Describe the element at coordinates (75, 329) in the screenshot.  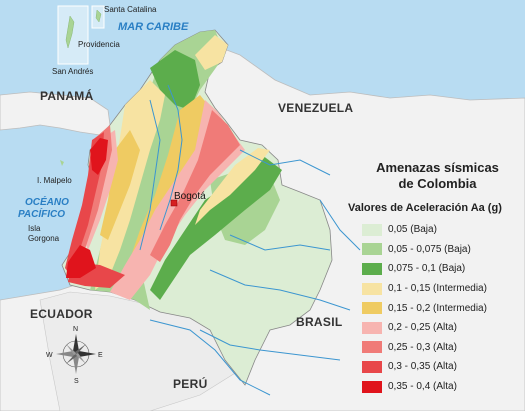
I see `compass-n: N` at that location.